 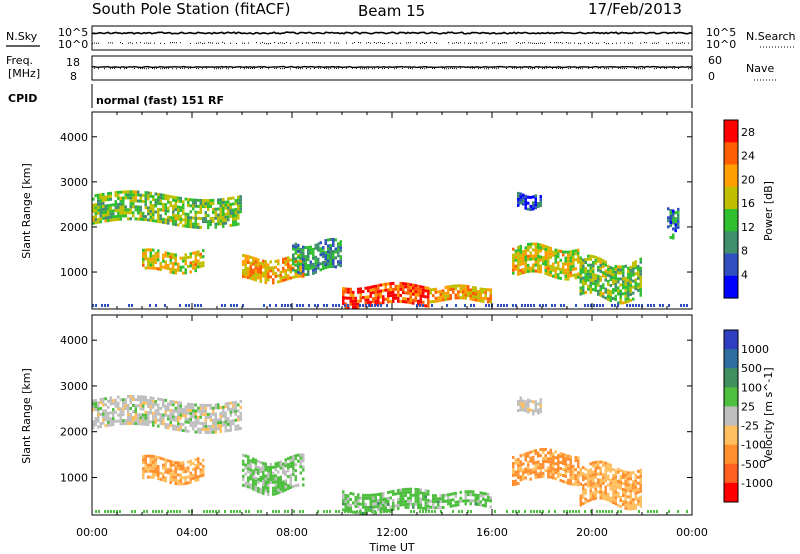 I want to click on noise-traces, so click(x=392, y=38).